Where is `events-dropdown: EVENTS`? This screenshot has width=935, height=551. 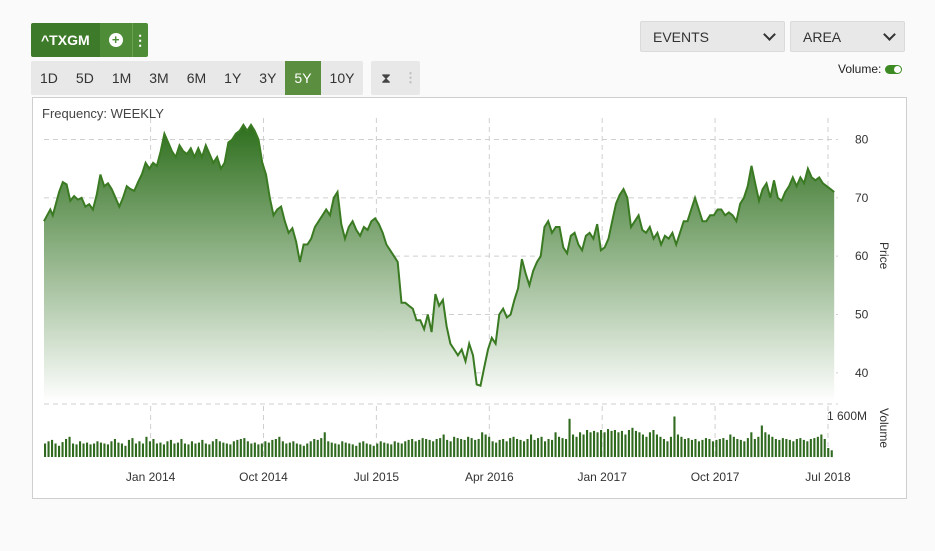
events-dropdown: EVENTS is located at coordinates (712, 36).